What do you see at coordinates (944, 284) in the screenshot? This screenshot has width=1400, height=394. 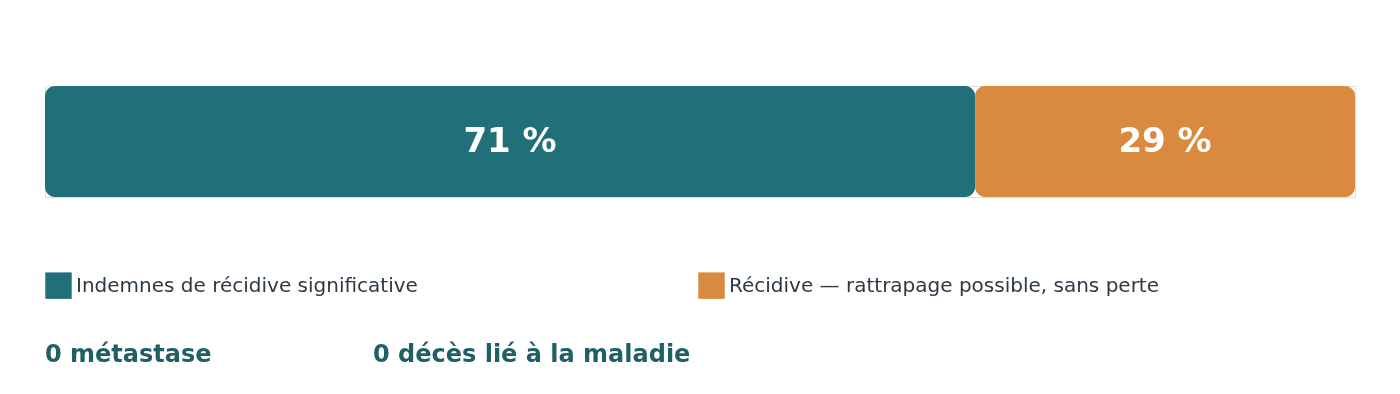 I see `legend-label: Récidive — rattrapage possible, sans perte` at bounding box center [944, 284].